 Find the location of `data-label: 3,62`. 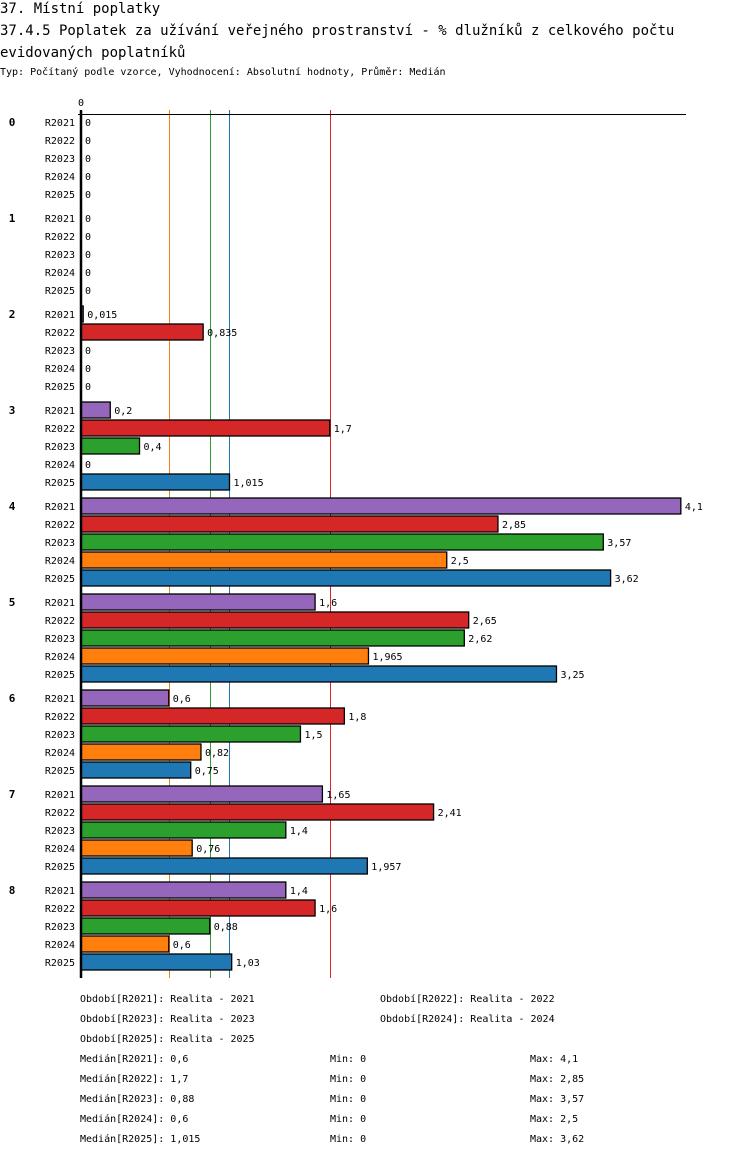

data-label: 3,62 is located at coordinates (627, 579).